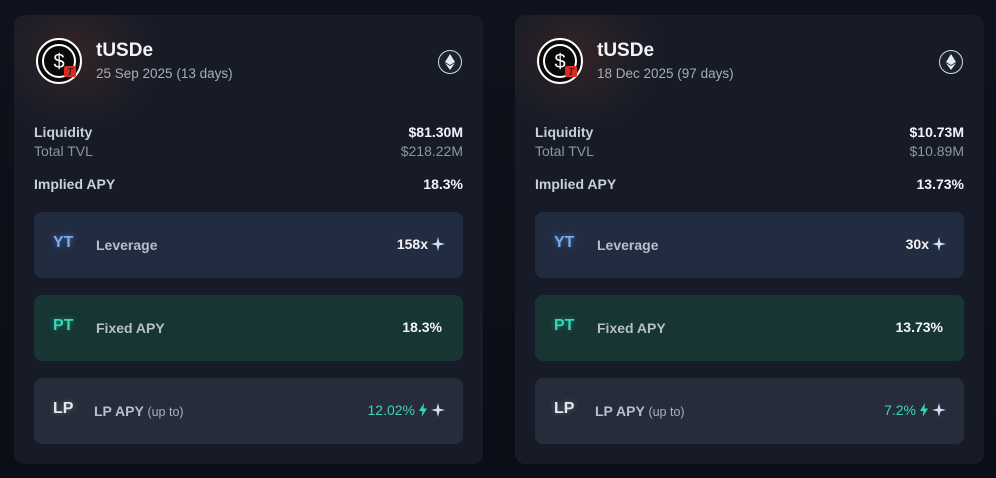 This screenshot has width=996, height=478. I want to click on pt-fixed-apy-button: PT Fixed APY 18.3%, so click(248, 328).